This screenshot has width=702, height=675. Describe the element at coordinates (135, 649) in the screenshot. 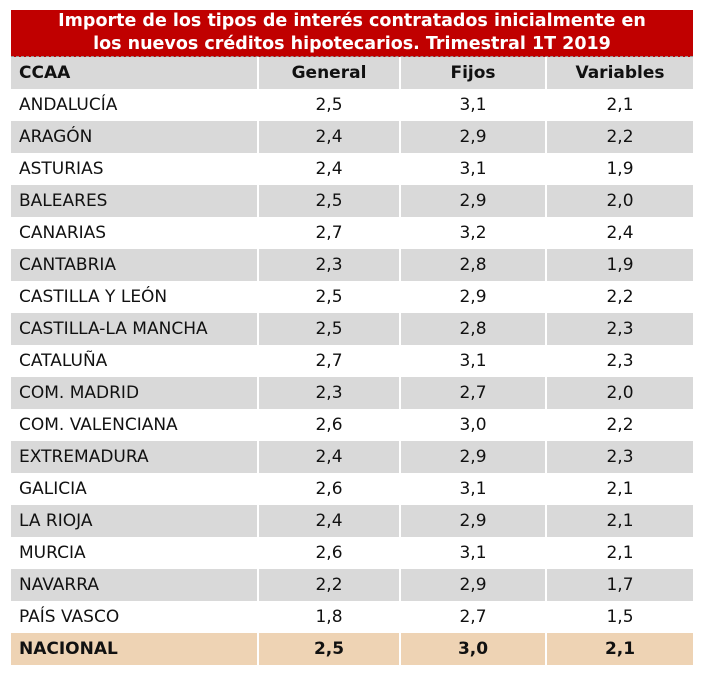

I see `region-cell: NACIONAL` at that location.